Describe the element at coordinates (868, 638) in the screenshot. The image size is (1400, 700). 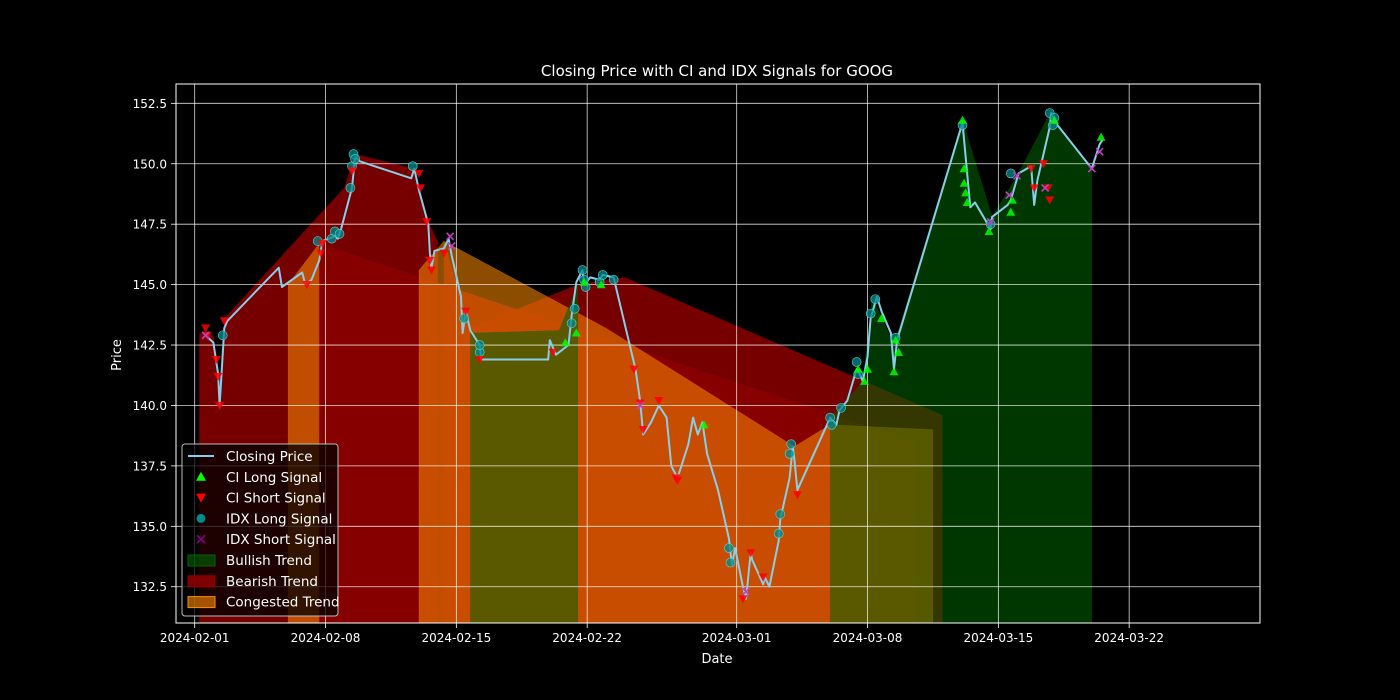
I see `x-tick-label: 2024-03-08` at that location.